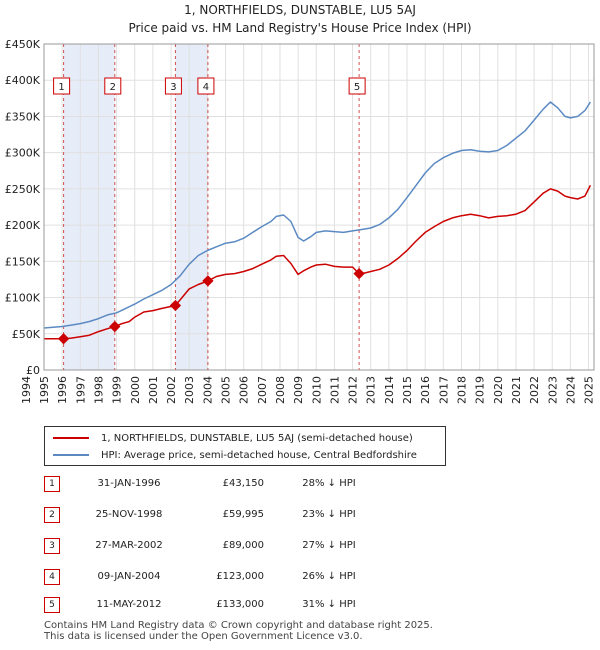  Describe the element at coordinates (129, 545) in the screenshot. I see `transaction-date: 27-MAR-2002` at that location.